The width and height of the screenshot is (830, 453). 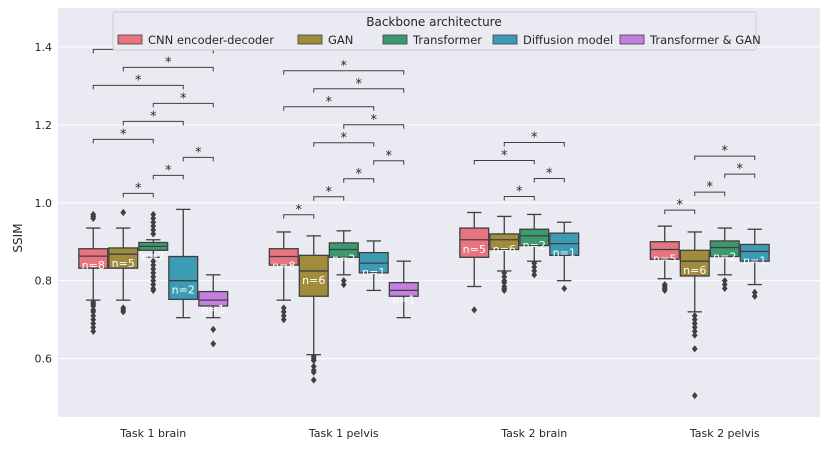 What do you see at coordinates (724, 257) in the screenshot?
I see `n-label: n=2` at bounding box center [724, 257].